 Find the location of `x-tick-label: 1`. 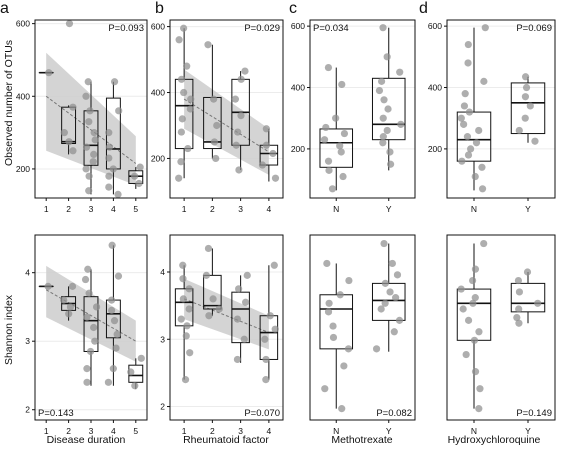

x-tick-label: 1 is located at coordinates (184, 431).